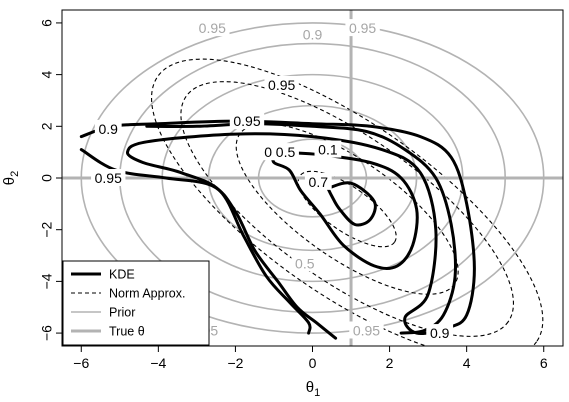 This screenshot has height=402, width=569. What do you see at coordinates (47, 333) in the screenshot?
I see `y-tick-label--6: −6` at bounding box center [47, 333].